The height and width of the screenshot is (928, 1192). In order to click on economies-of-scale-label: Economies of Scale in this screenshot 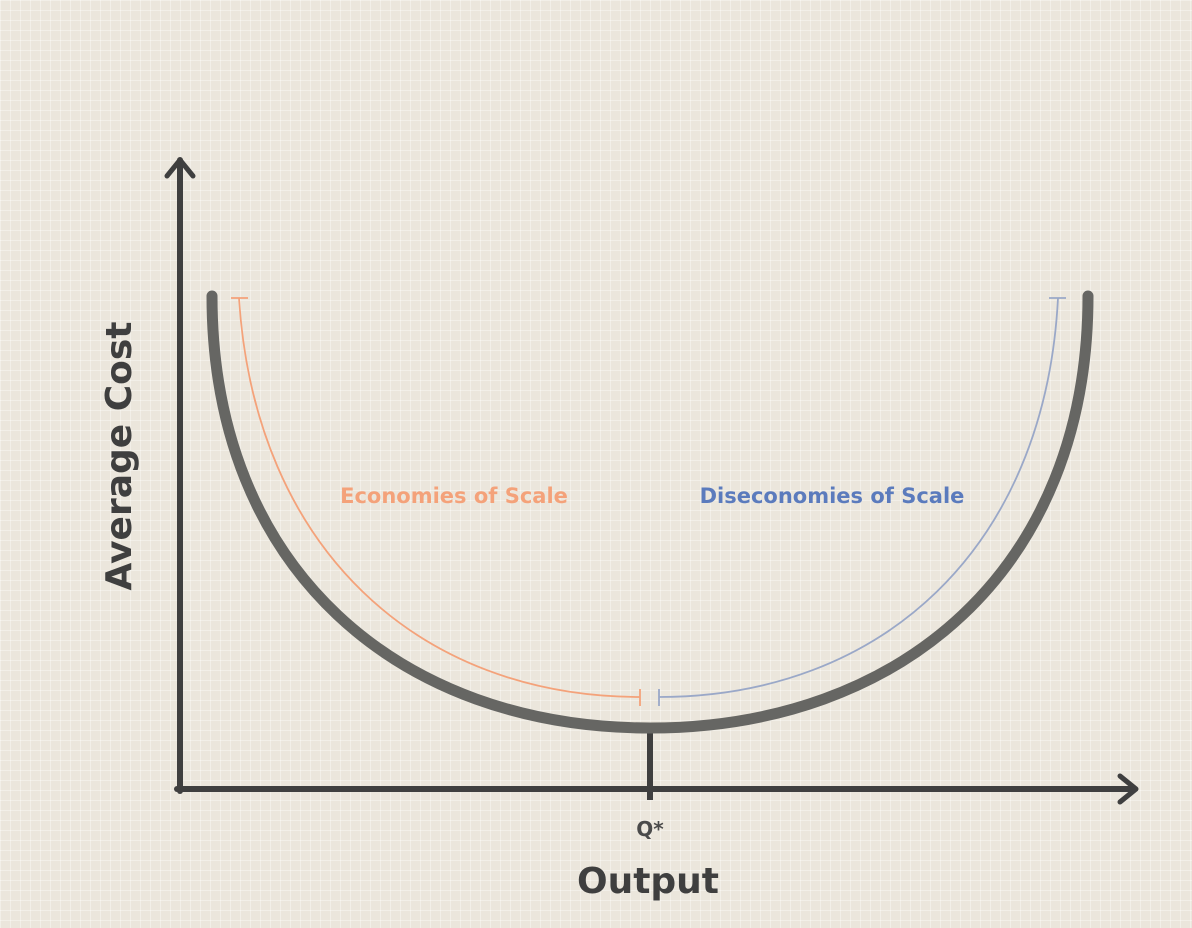, I will do `click(454, 496)`.